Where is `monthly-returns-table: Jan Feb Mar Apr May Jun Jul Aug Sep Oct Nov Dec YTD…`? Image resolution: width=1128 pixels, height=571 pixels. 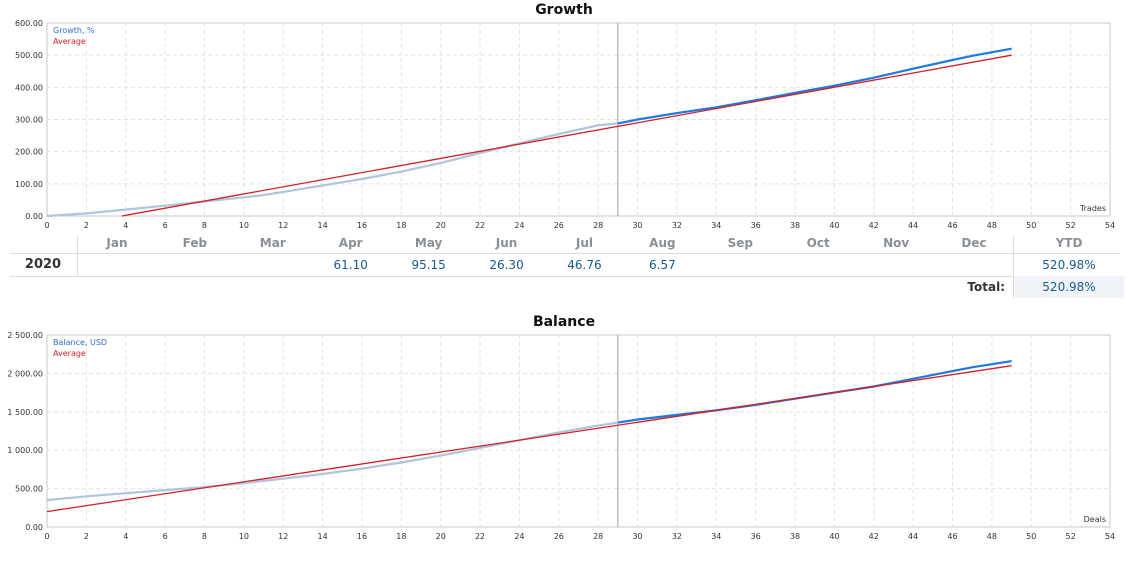
monthly-returns-table: Jan Feb Mar Apr May Jun Jul Aug Sep Oct Nov Dec YTD… is located at coordinates (564, 267).